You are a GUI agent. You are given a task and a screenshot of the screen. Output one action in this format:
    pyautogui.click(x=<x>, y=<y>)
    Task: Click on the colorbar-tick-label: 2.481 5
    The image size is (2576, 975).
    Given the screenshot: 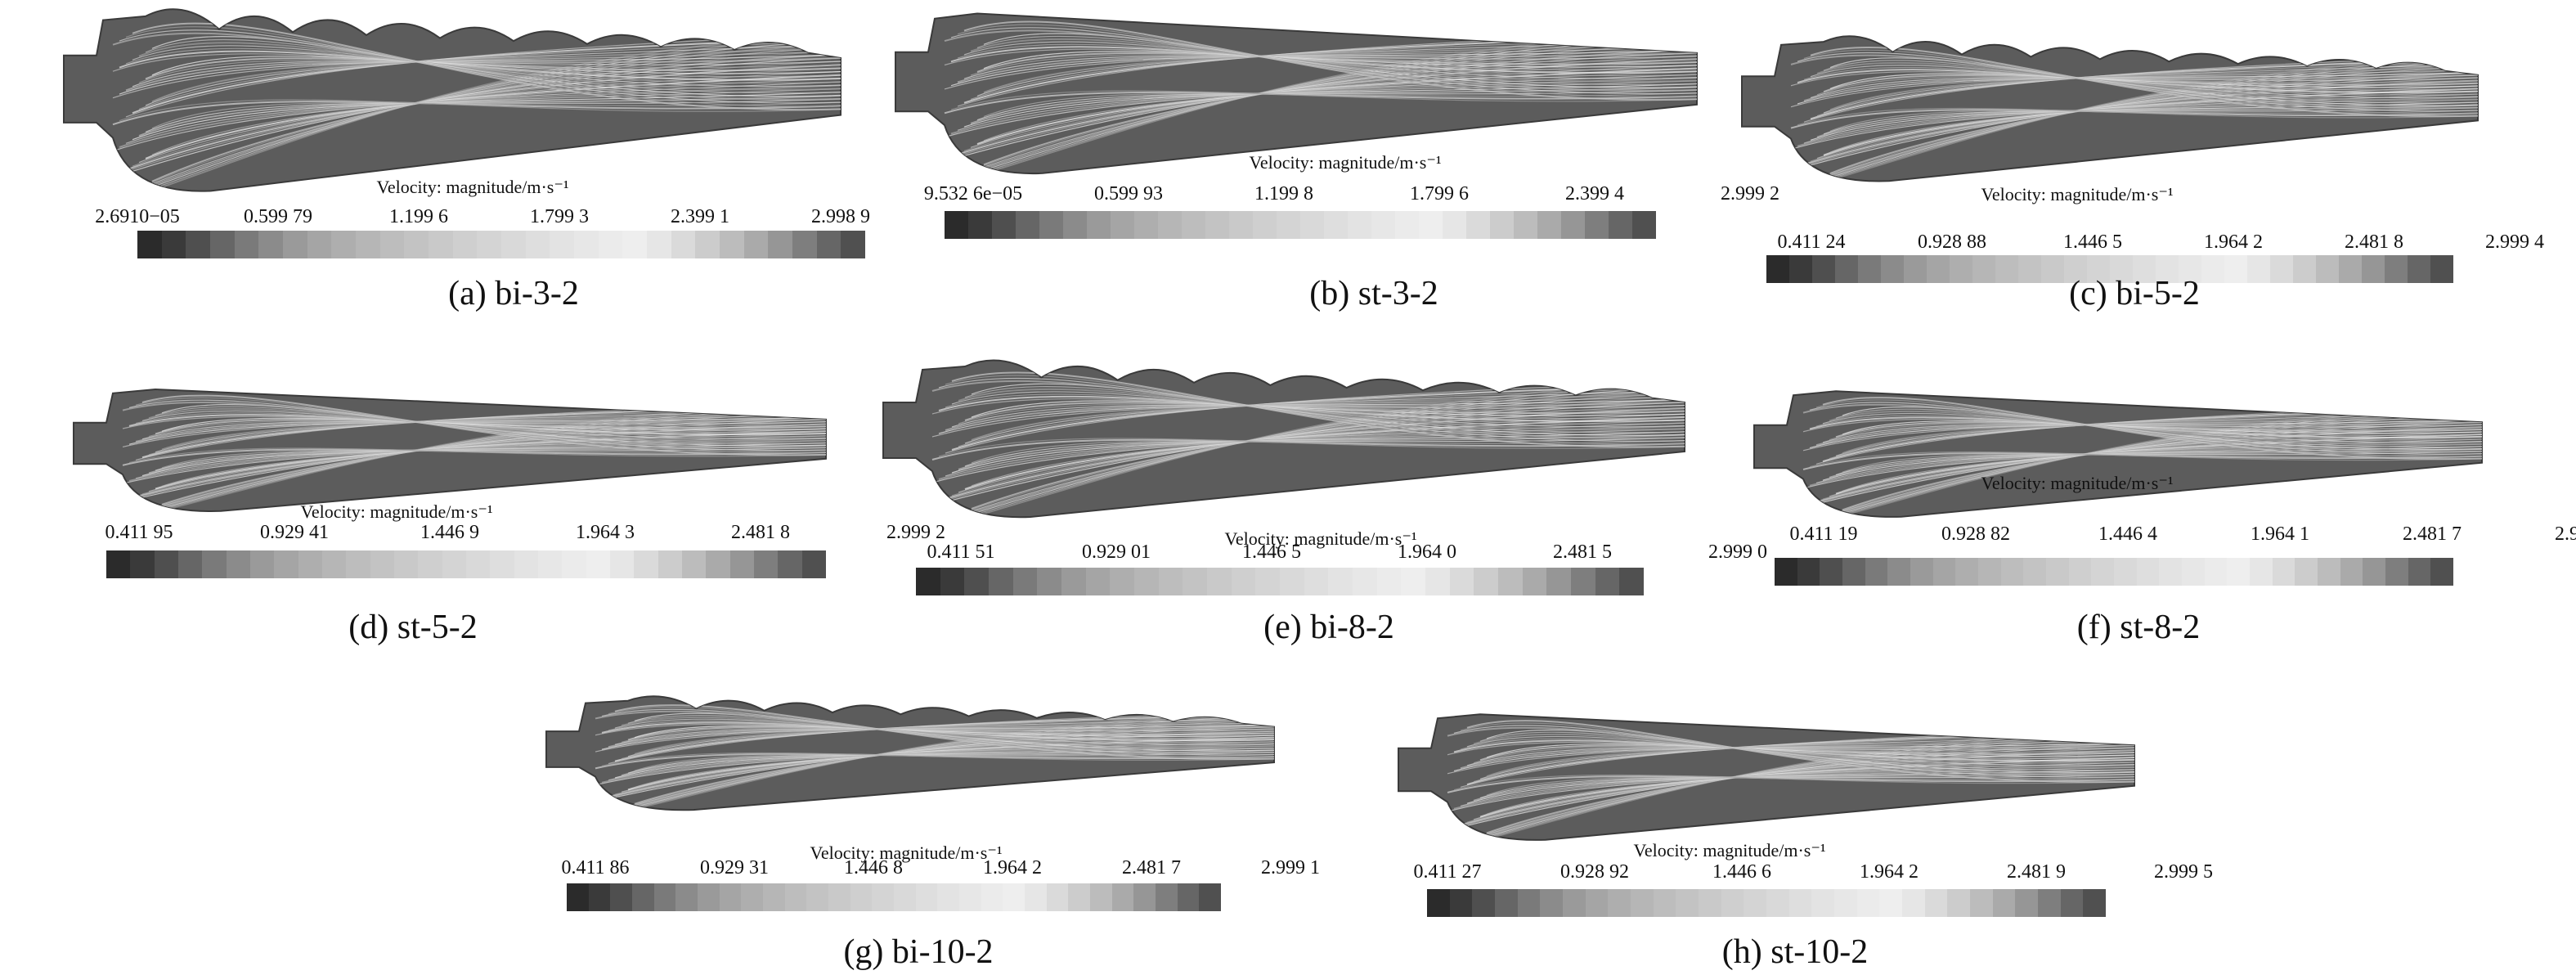 What is the action you would take?
    pyautogui.click(x=1583, y=552)
    